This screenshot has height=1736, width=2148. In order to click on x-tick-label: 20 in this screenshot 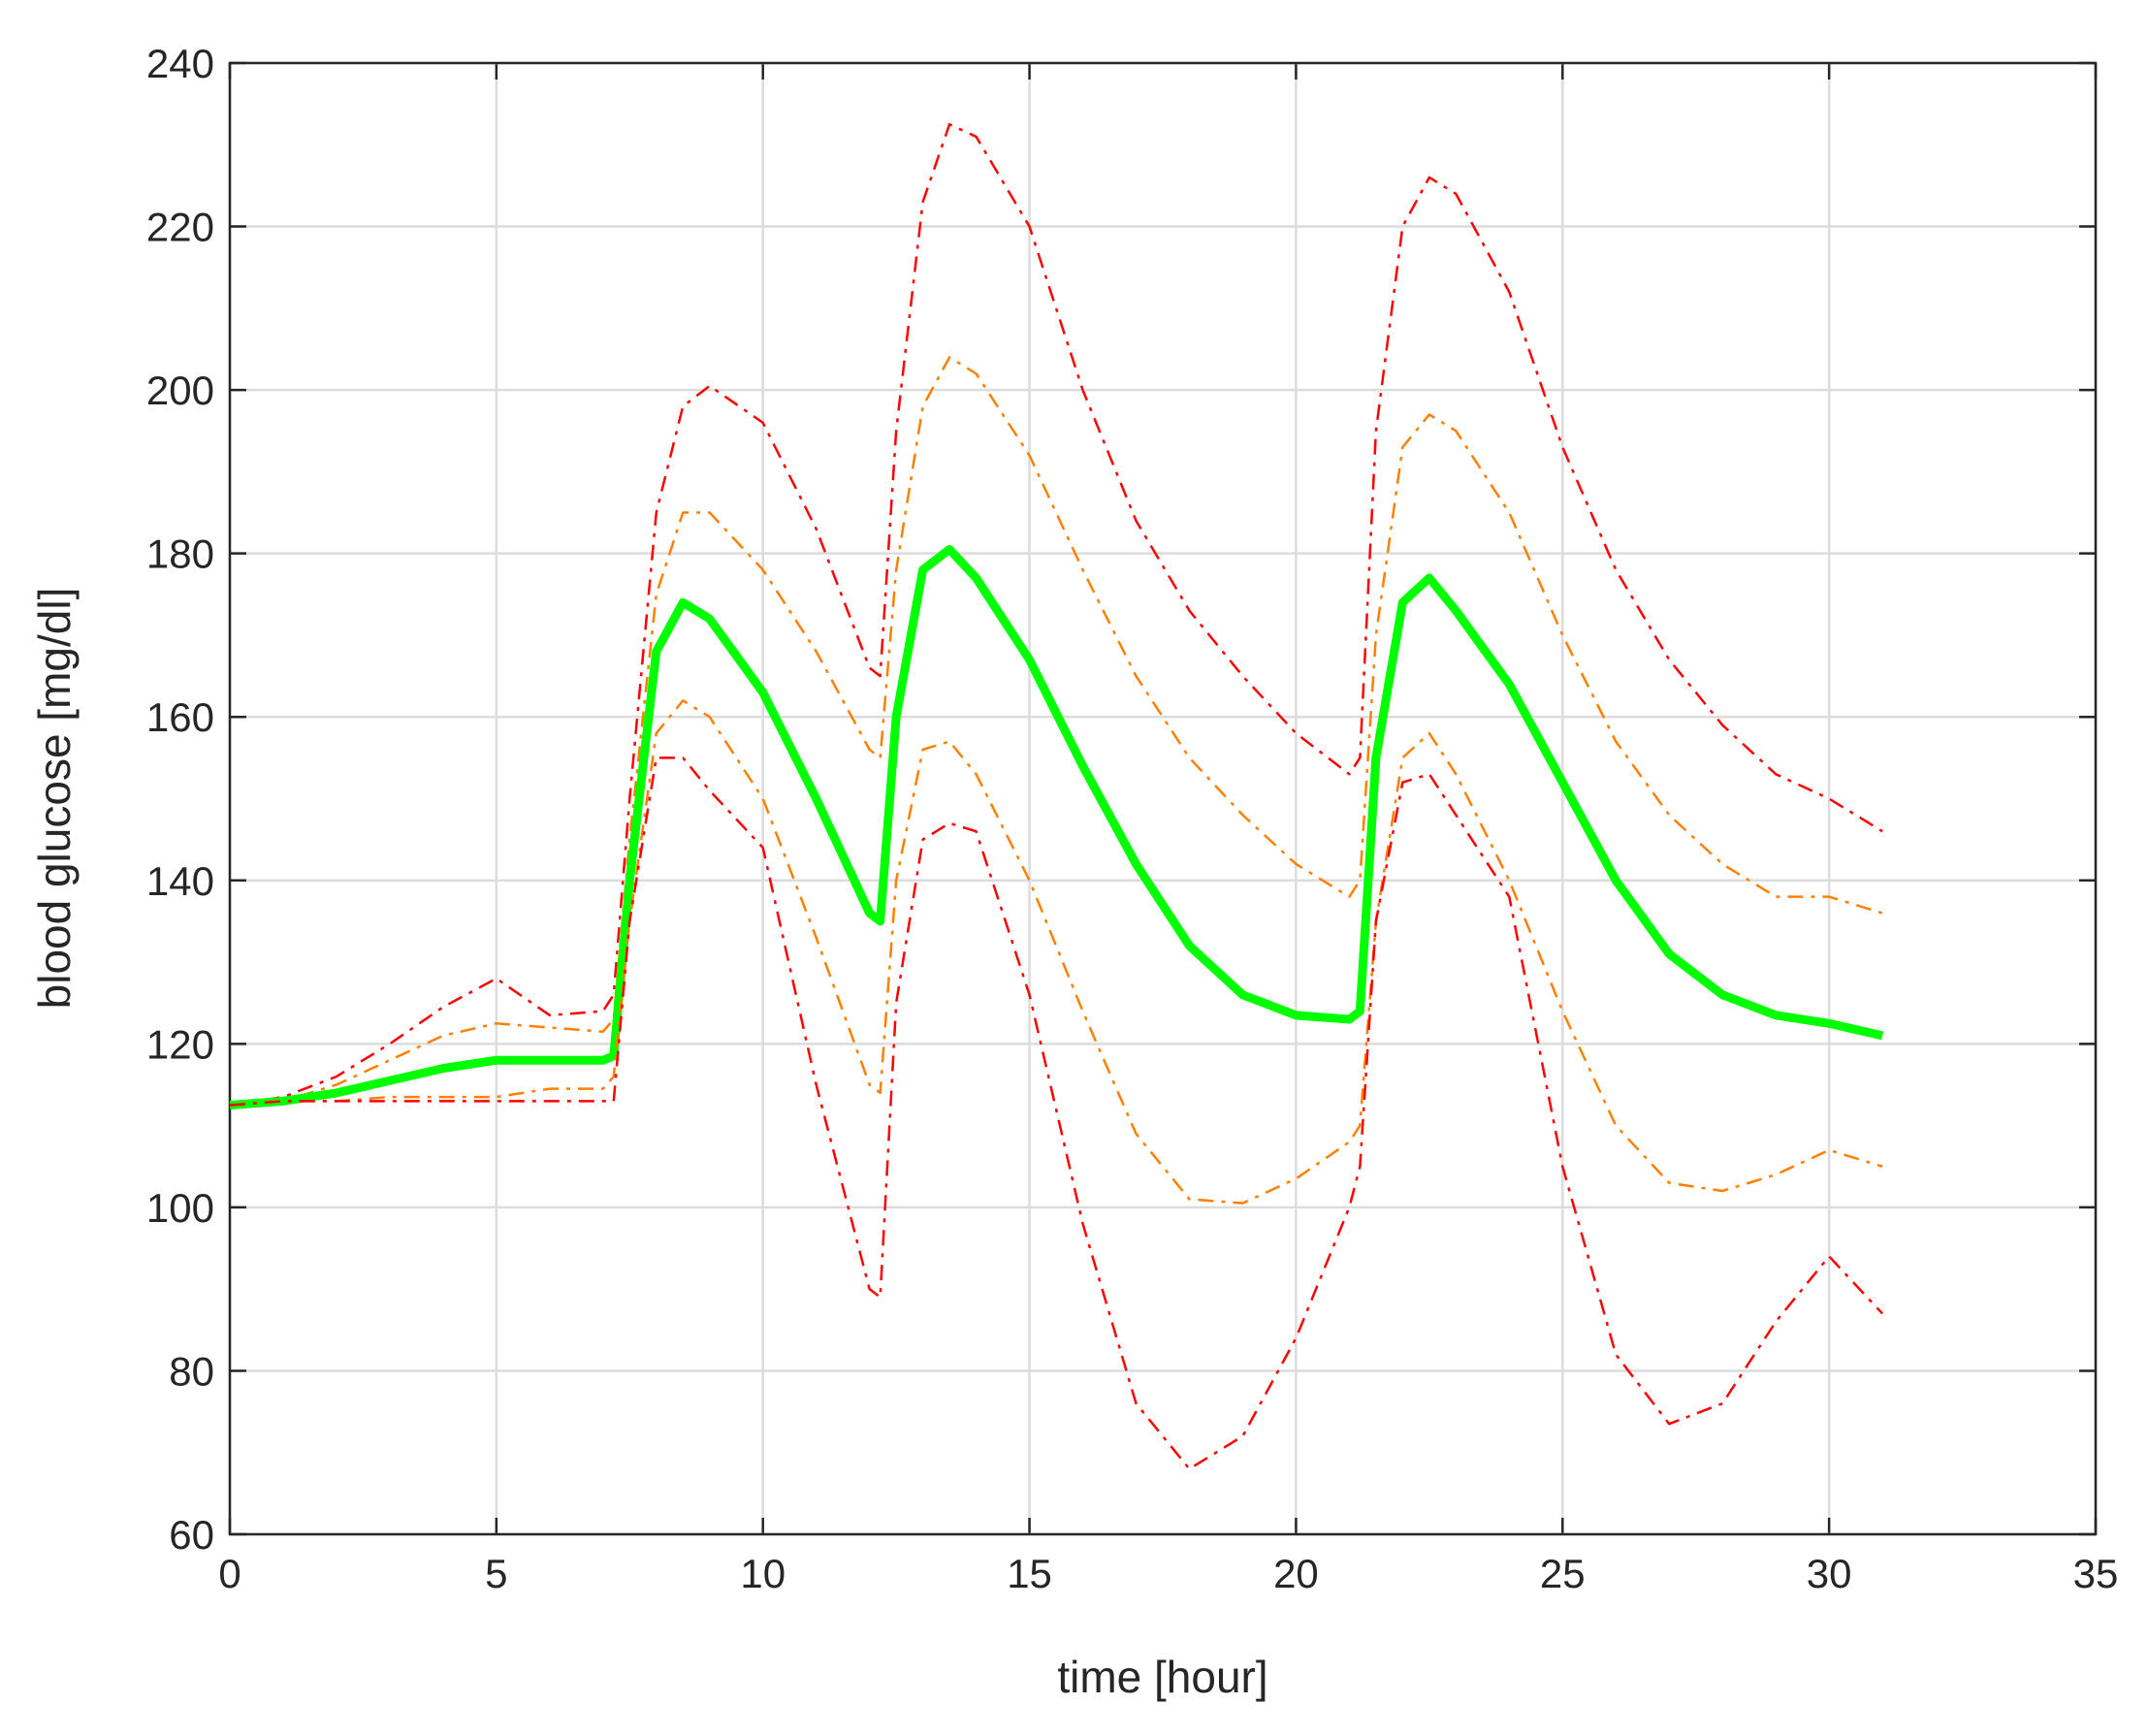, I will do `click(1296, 1573)`.